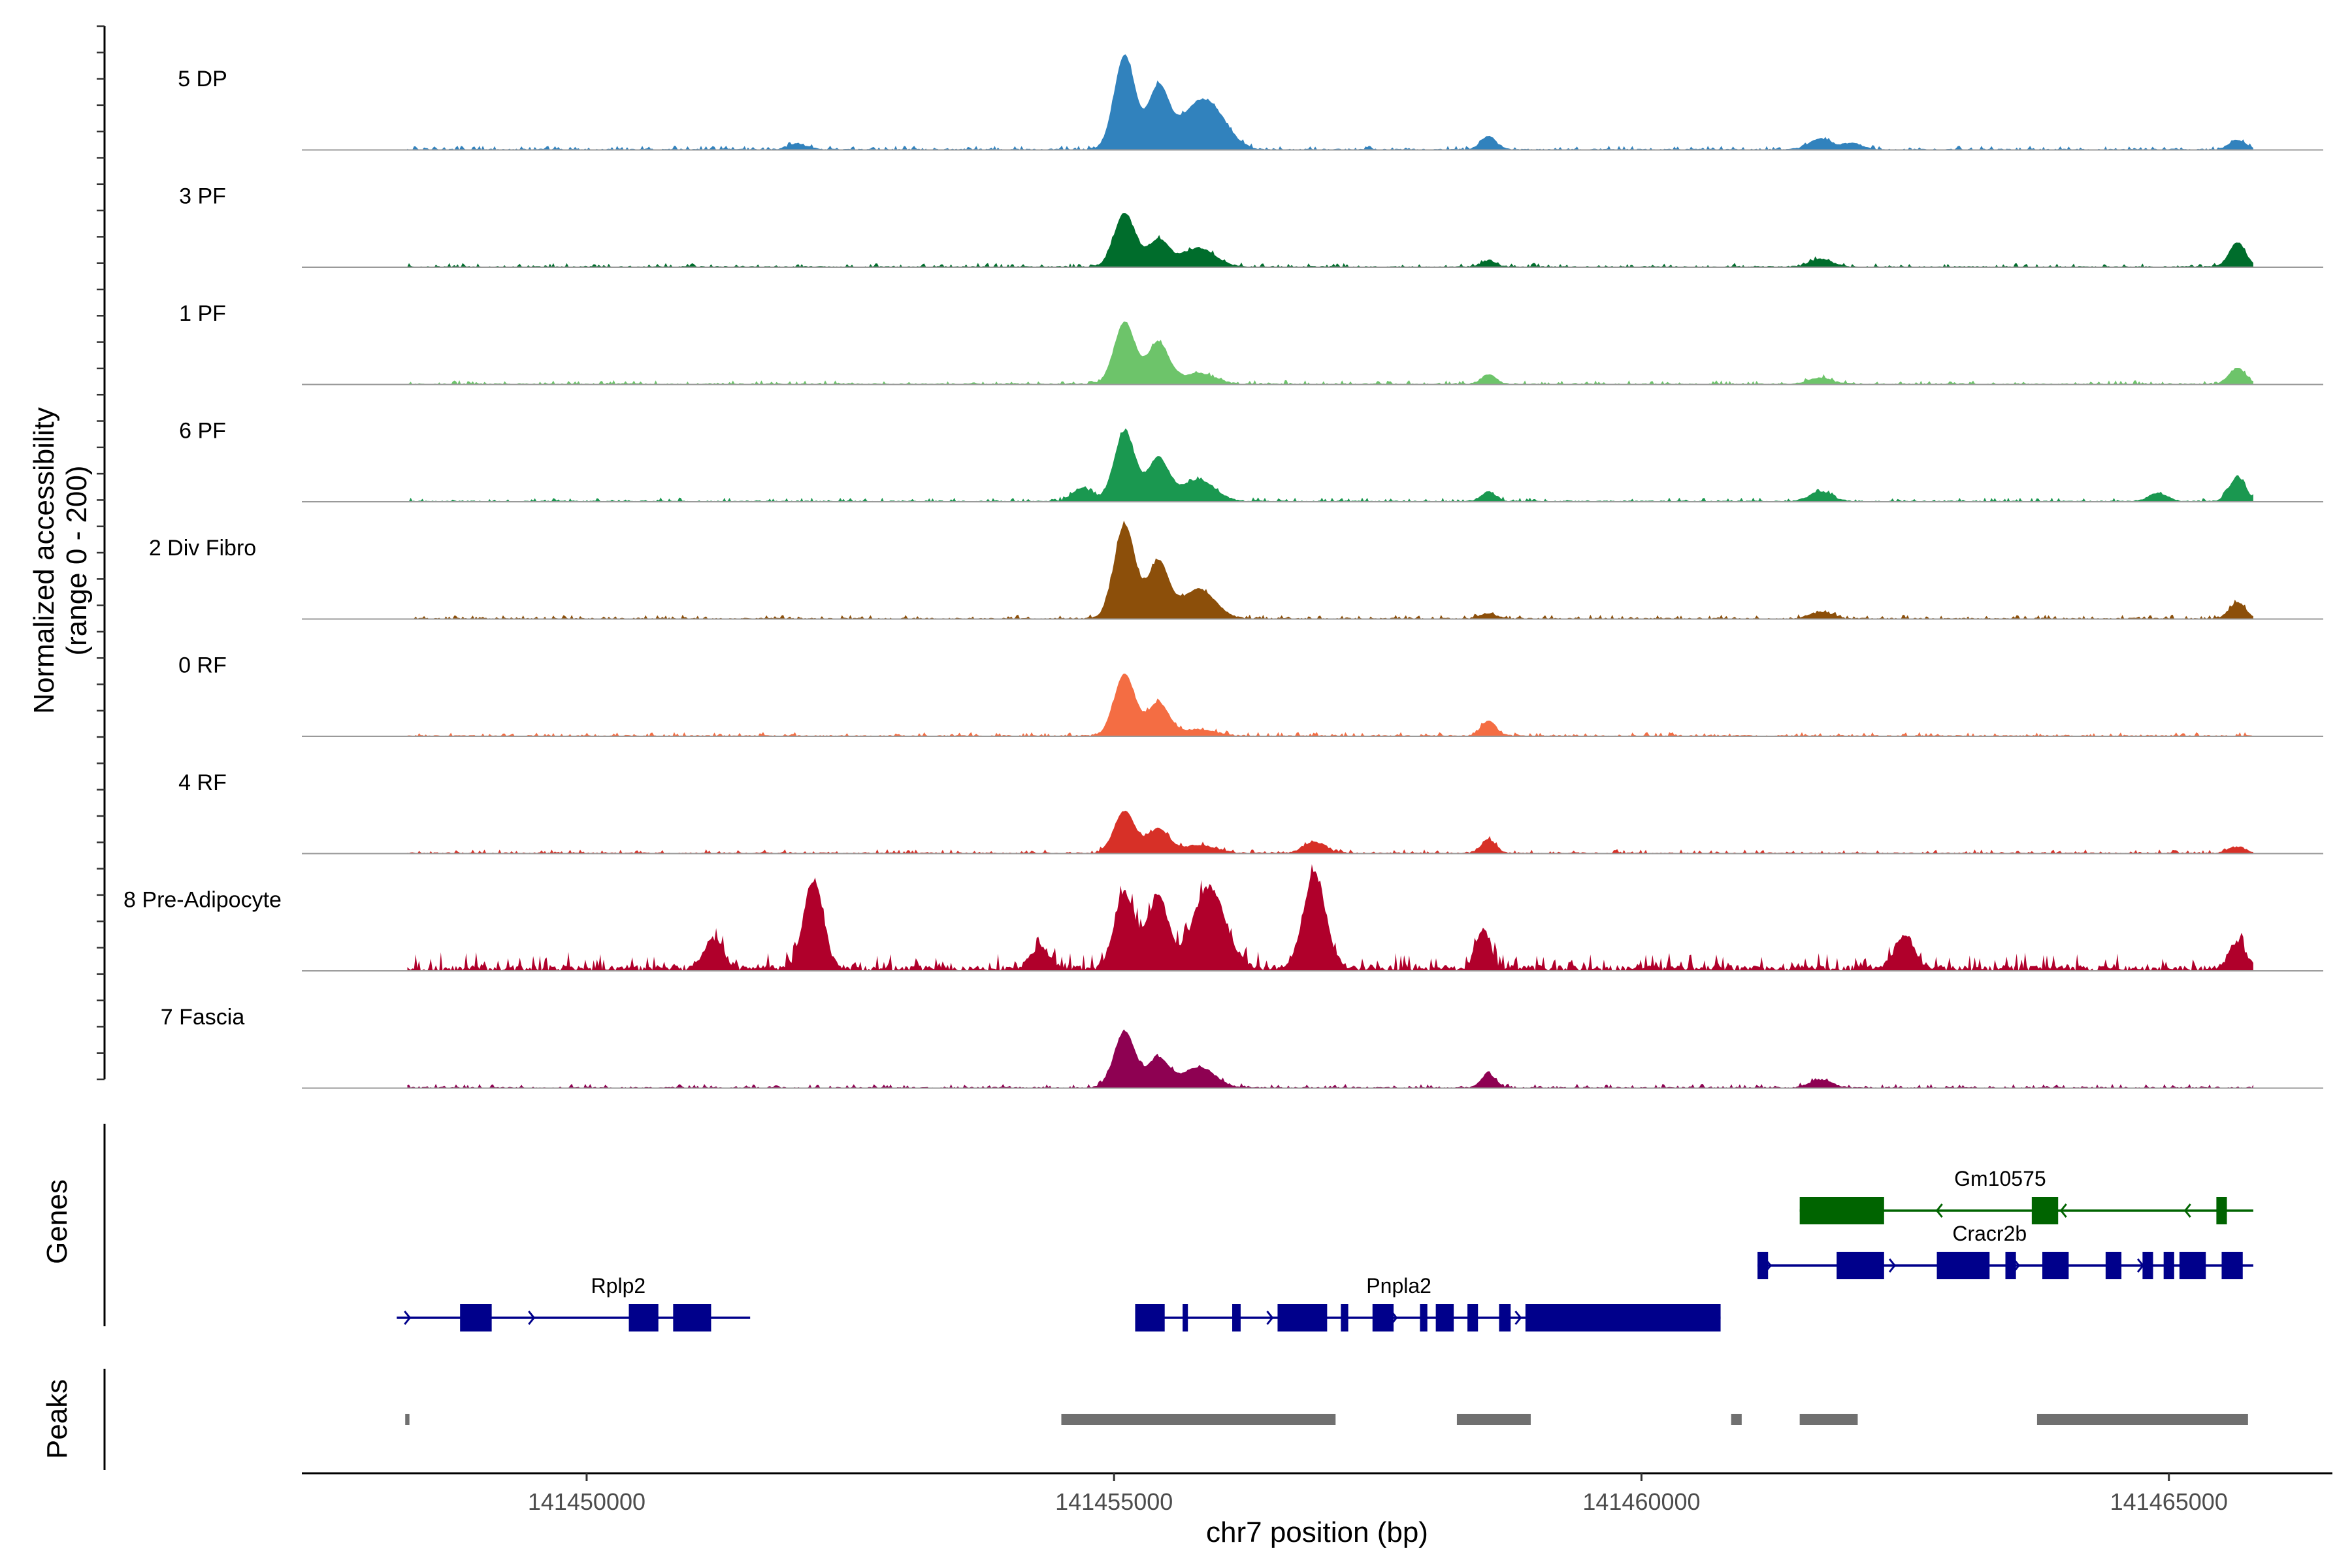  I want to click on track-5-dp: 5 DP, so click(1250, 102).